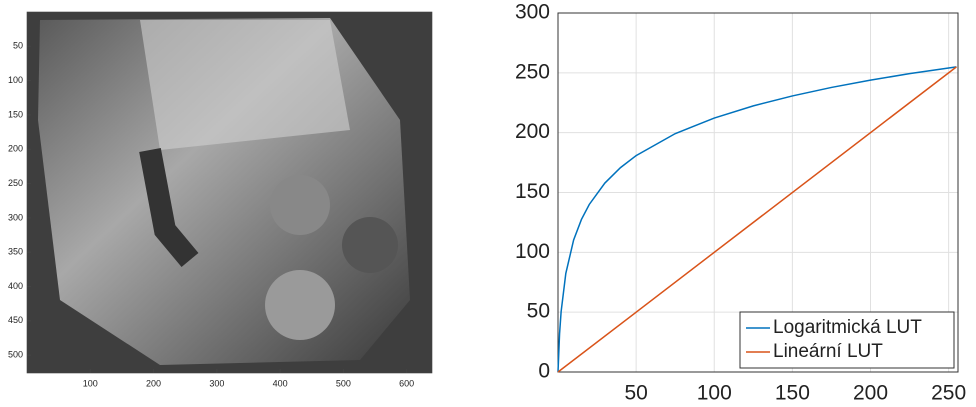  What do you see at coordinates (544, 371) in the screenshot?
I see `y-tick-label: 0` at bounding box center [544, 371].